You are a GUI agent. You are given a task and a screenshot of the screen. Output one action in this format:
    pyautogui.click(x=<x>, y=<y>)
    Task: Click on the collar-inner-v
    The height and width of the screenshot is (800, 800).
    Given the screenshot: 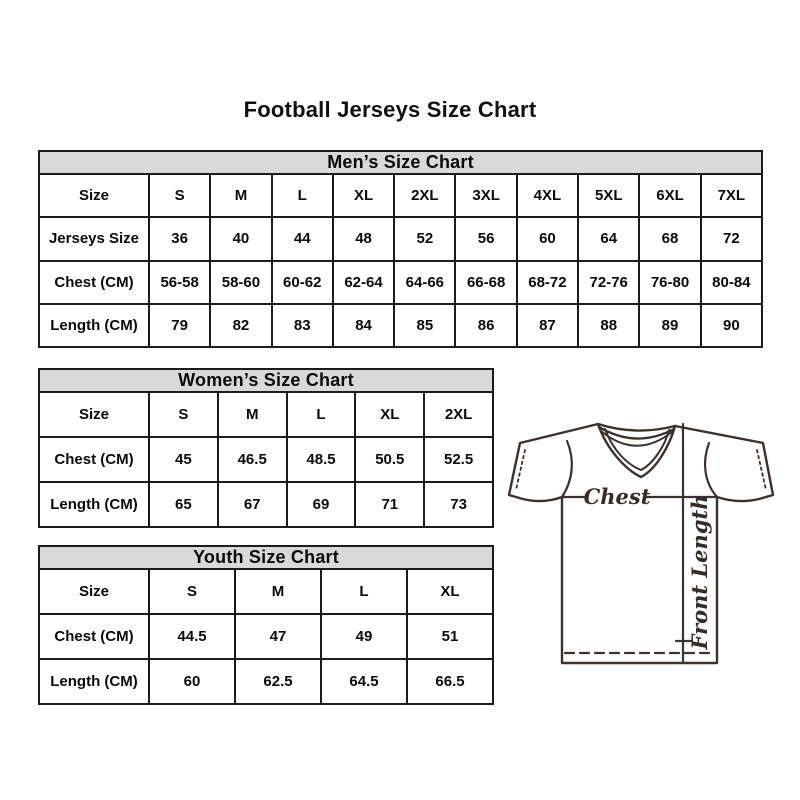 What is the action you would take?
    pyautogui.click(x=637, y=449)
    